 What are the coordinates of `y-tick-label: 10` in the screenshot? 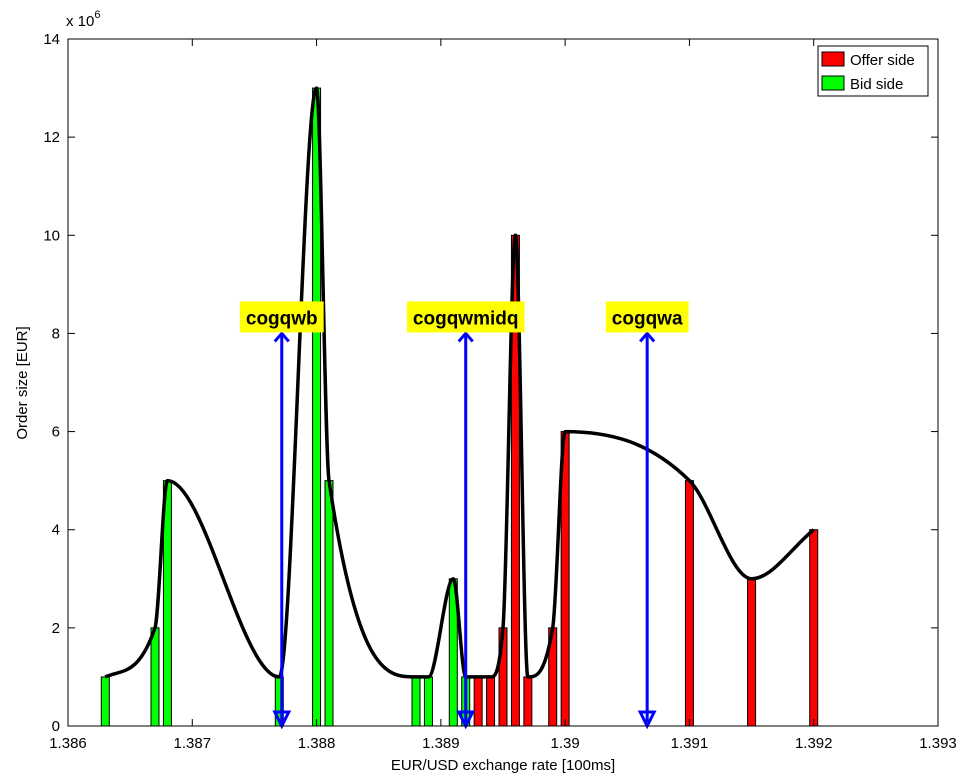 It's located at (51, 235).